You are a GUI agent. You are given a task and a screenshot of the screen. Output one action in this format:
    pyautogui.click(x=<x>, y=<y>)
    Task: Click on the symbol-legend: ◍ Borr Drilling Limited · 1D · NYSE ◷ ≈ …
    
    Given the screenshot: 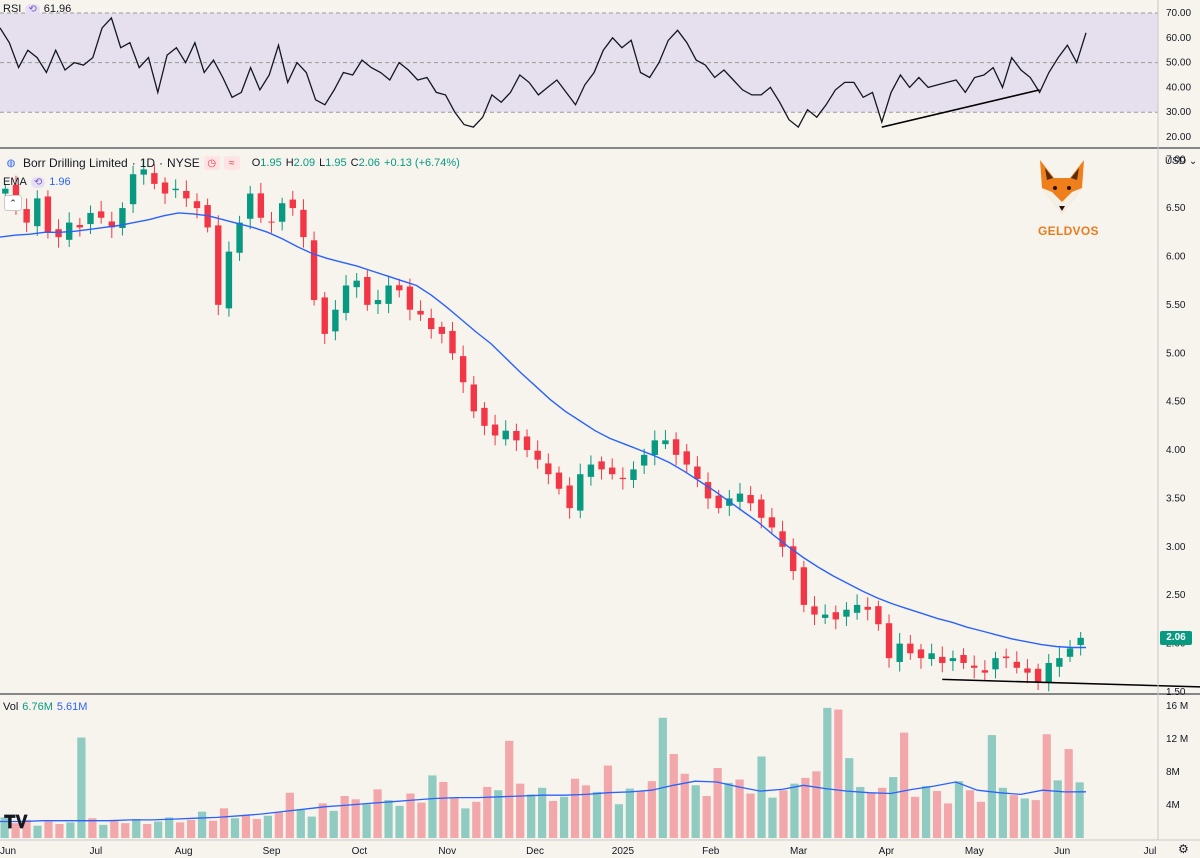 What is the action you would take?
    pyautogui.click(x=231, y=163)
    